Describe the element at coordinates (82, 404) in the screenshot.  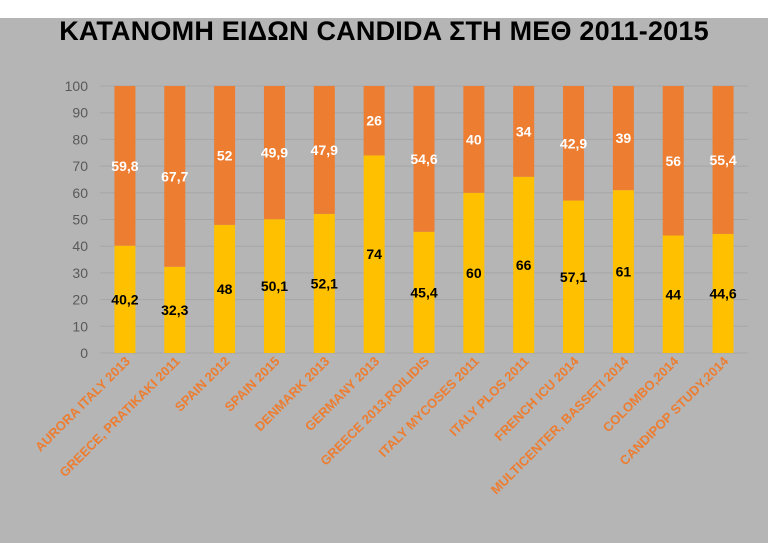
I see `x-tick-label: AURORA ITALY 2013` at that location.